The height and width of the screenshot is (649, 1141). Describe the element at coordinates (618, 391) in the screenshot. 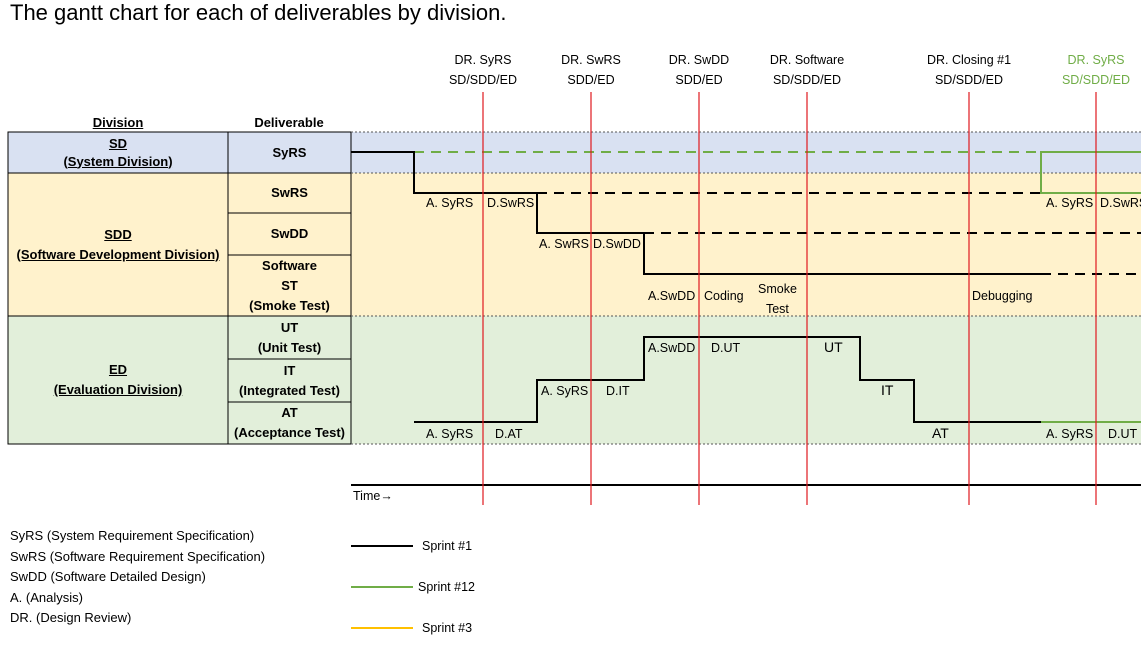

I see `activity-label: D.IT` at that location.